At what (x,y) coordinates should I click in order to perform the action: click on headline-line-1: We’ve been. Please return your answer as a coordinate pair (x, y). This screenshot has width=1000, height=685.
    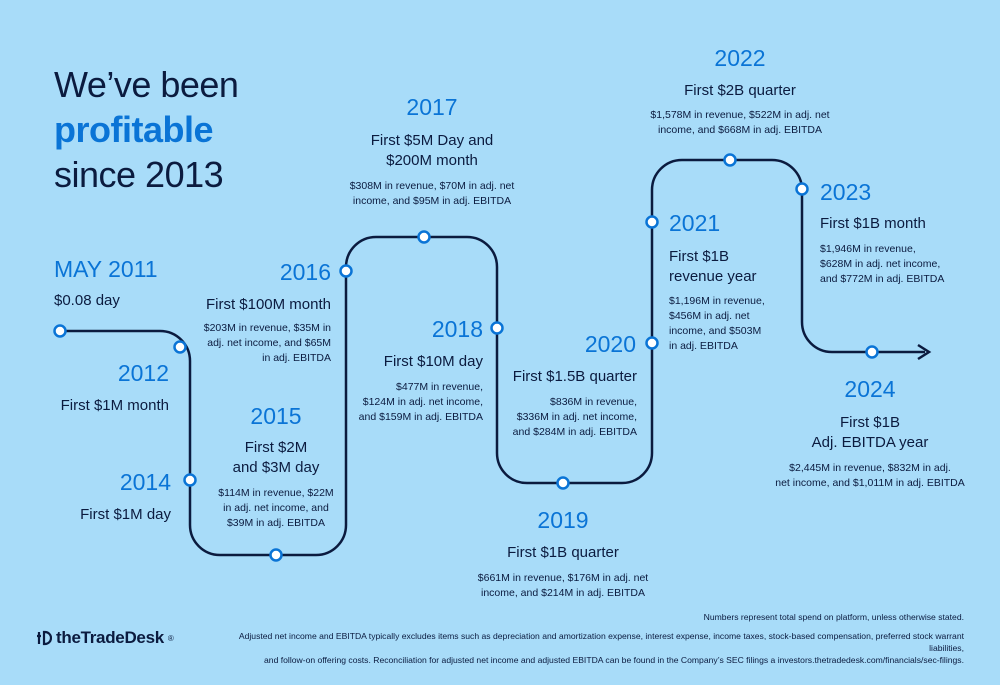
    Looking at the image, I should click on (146, 84).